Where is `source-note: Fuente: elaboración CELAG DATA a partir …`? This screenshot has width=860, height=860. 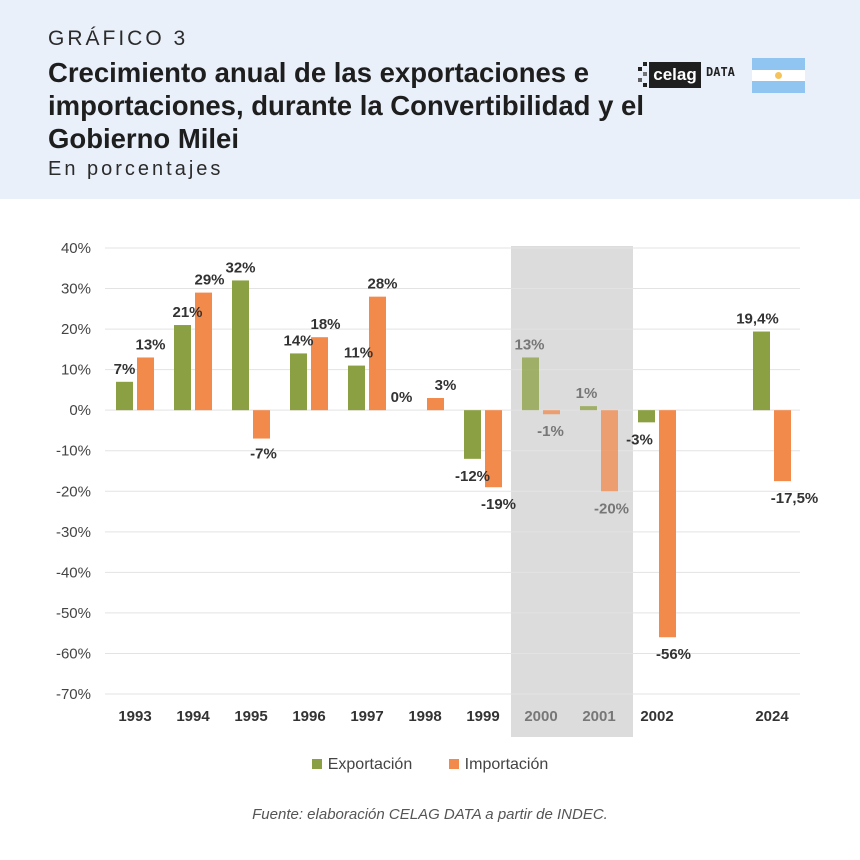 source-note: Fuente: elaboración CELAG DATA a partir … is located at coordinates (430, 814).